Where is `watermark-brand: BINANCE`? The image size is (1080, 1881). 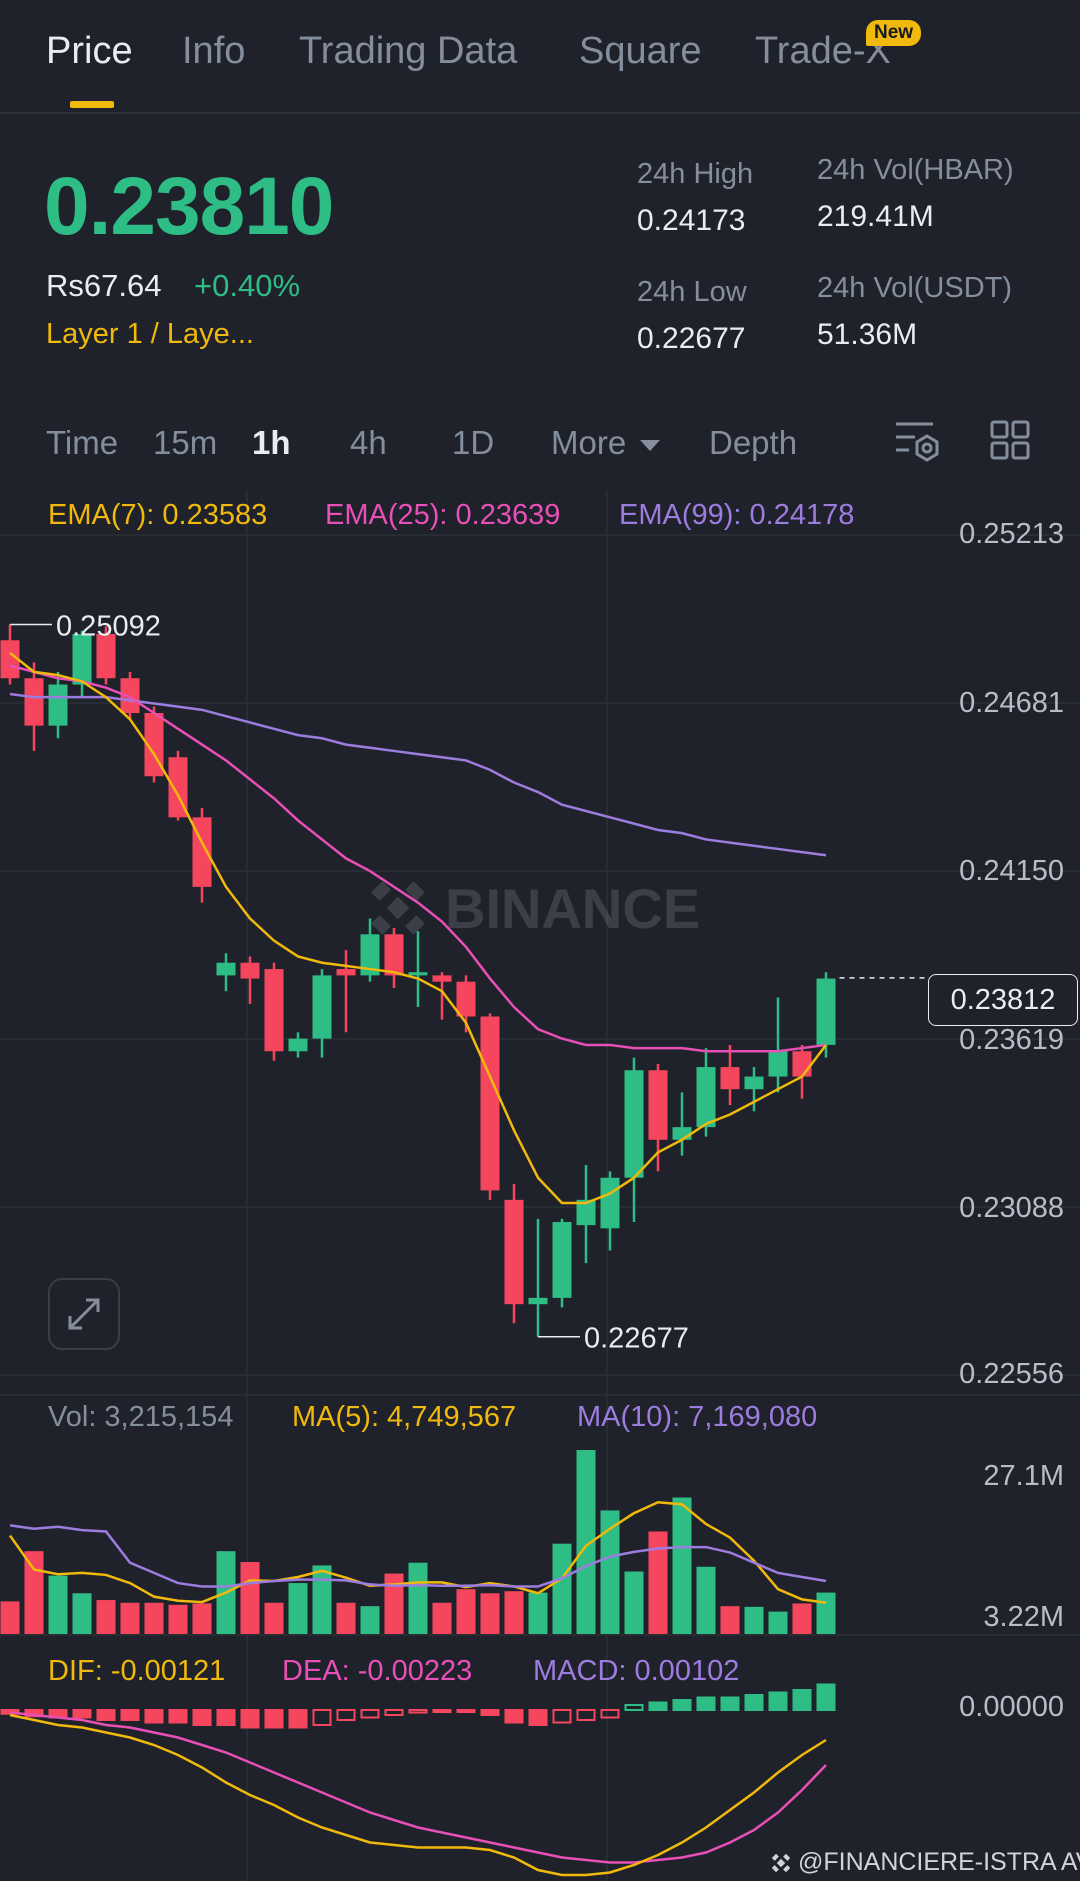 watermark-brand: BINANCE is located at coordinates (572, 908).